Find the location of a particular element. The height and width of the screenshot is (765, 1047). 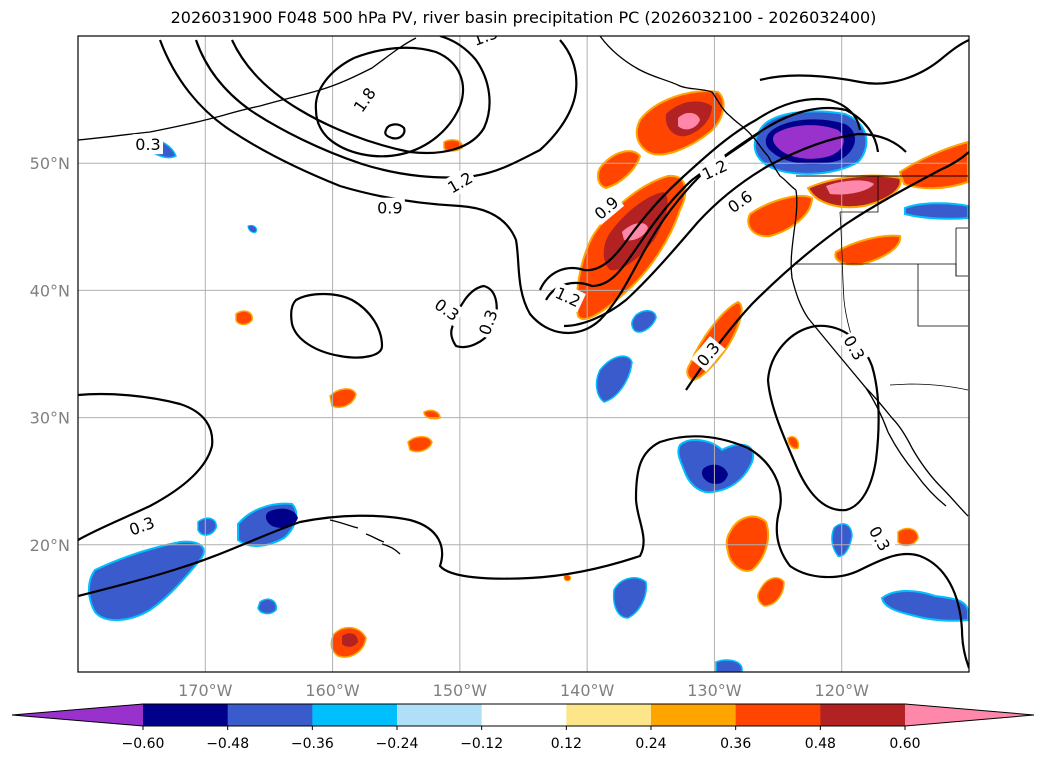

latitude-tick-label: 30°N is located at coordinates (50, 418).